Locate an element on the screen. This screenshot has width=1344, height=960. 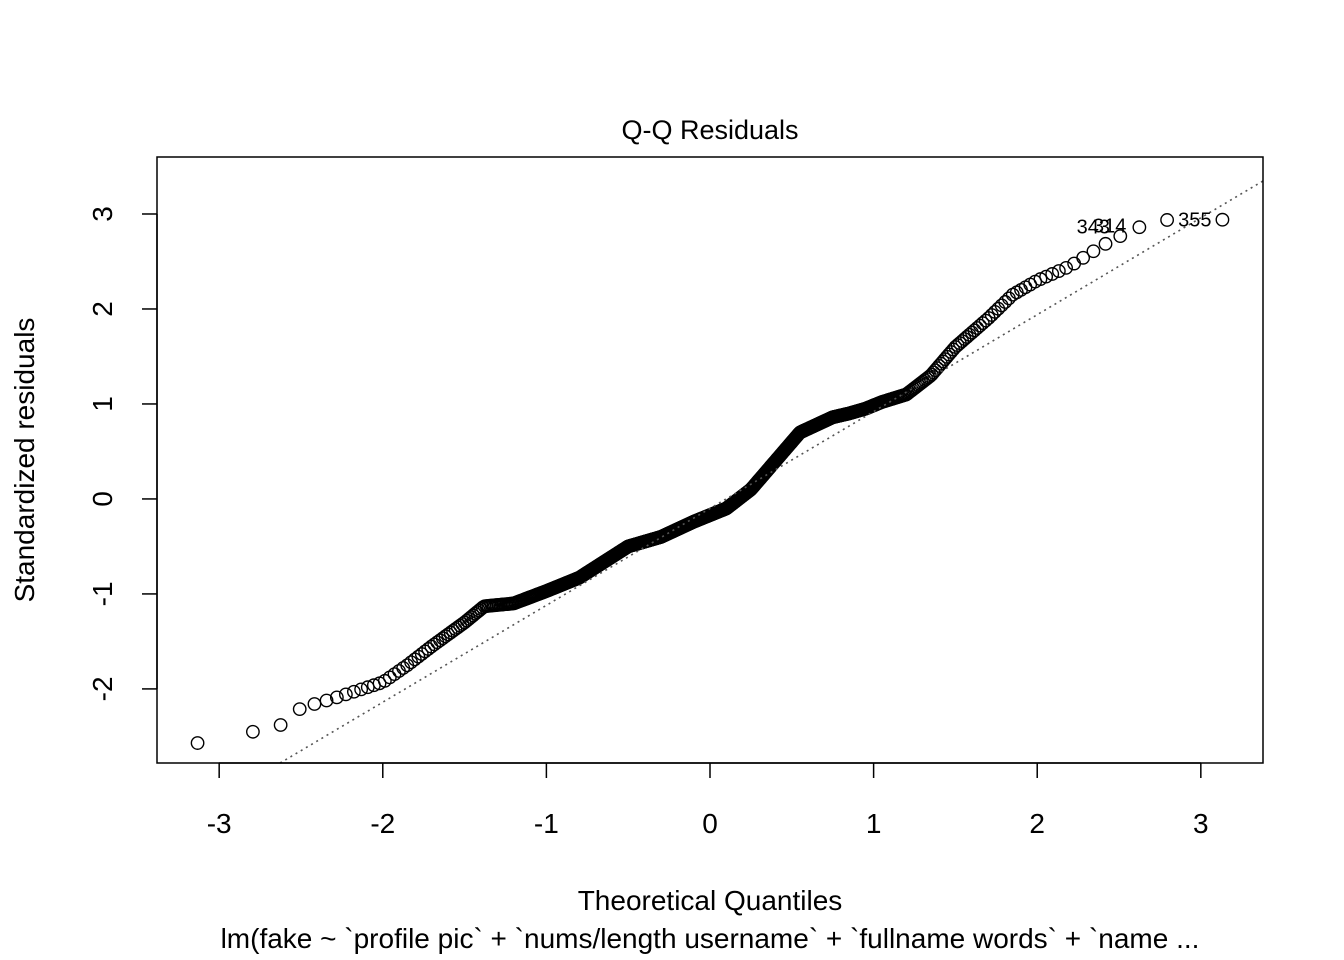
x-axis: -3 -2 -1 0 1 2 3 is located at coordinates (708, 800).